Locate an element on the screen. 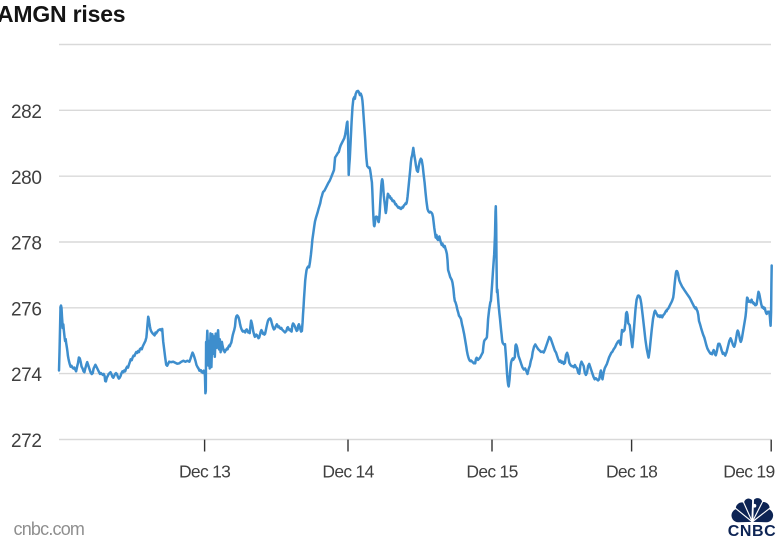  svg-text: 278 is located at coordinates (26, 244).